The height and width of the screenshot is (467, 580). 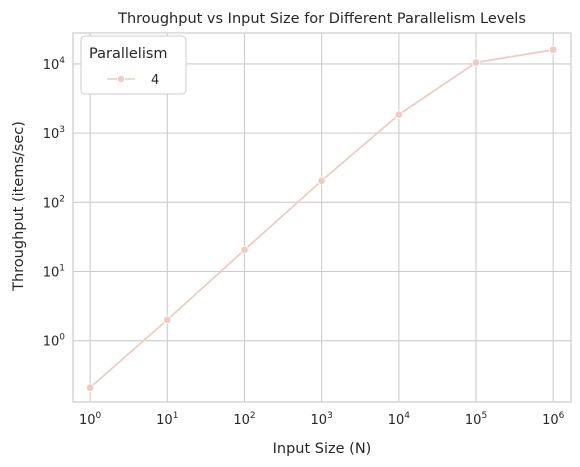 I want to click on legend: Parallelism 4, so click(x=133, y=65).